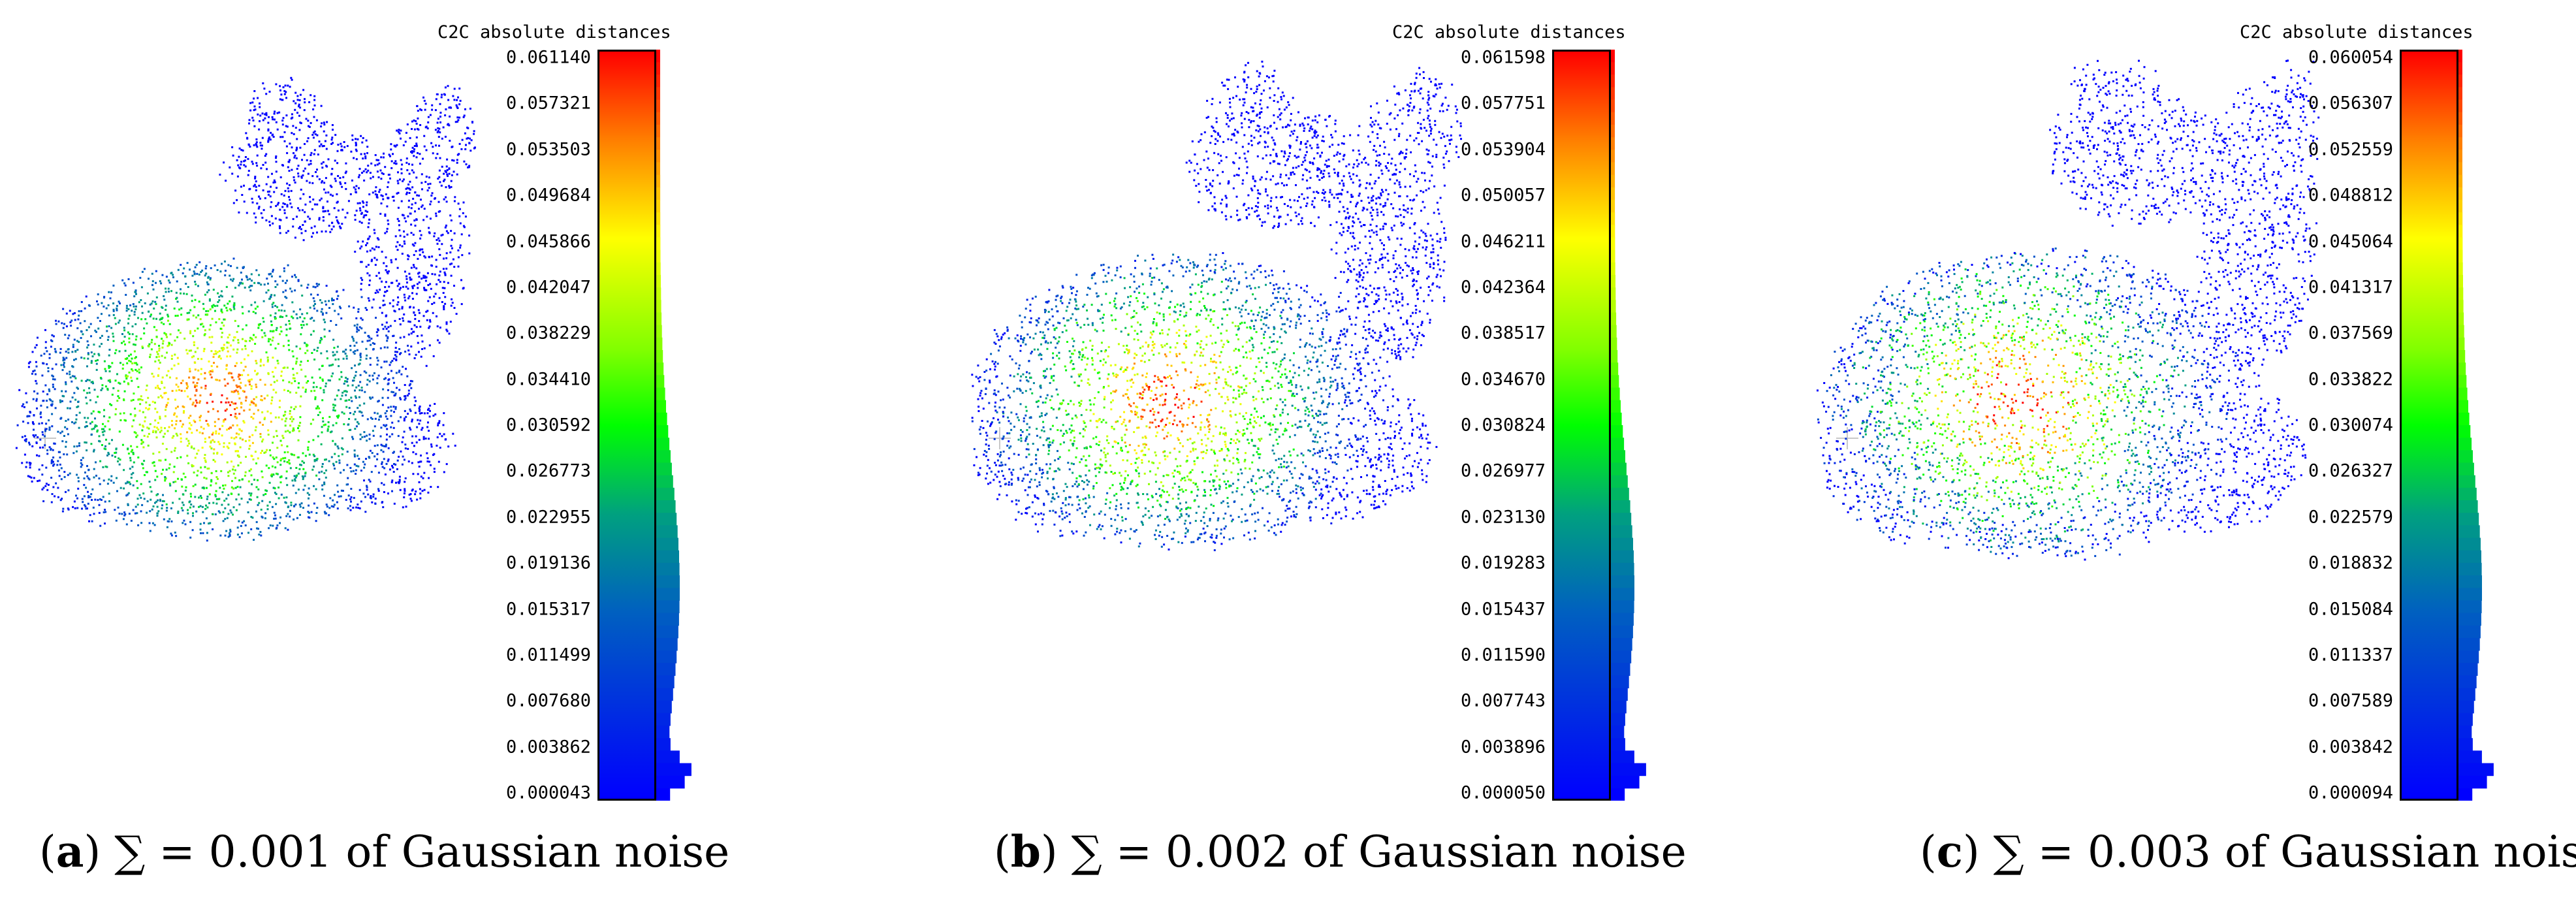 This screenshot has height=913, width=2576. Describe the element at coordinates (668, 606) in the screenshot. I see `histogram-bar` at that location.